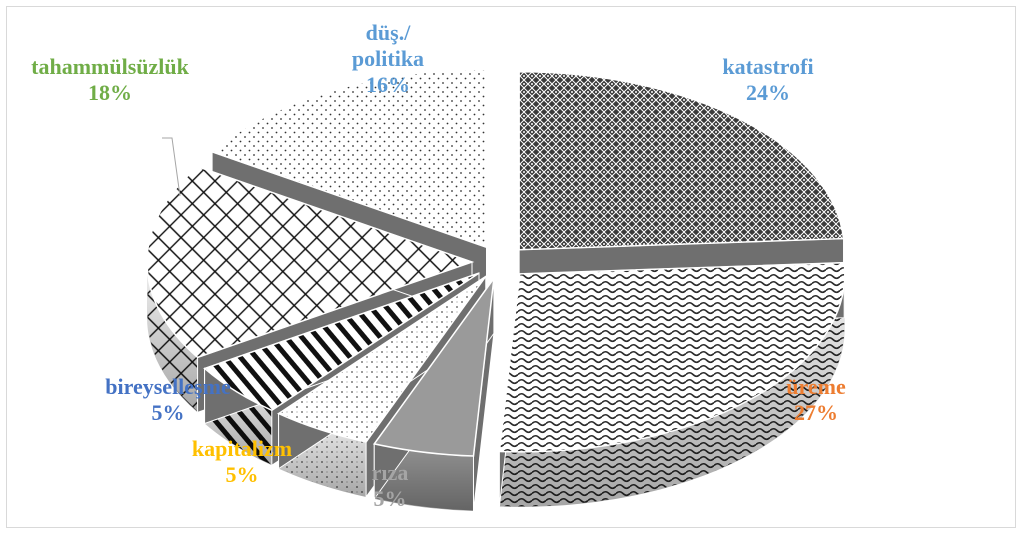 This screenshot has height=534, width=1022. I want to click on data-label-r-za: rıza 5%, so click(390, 485).